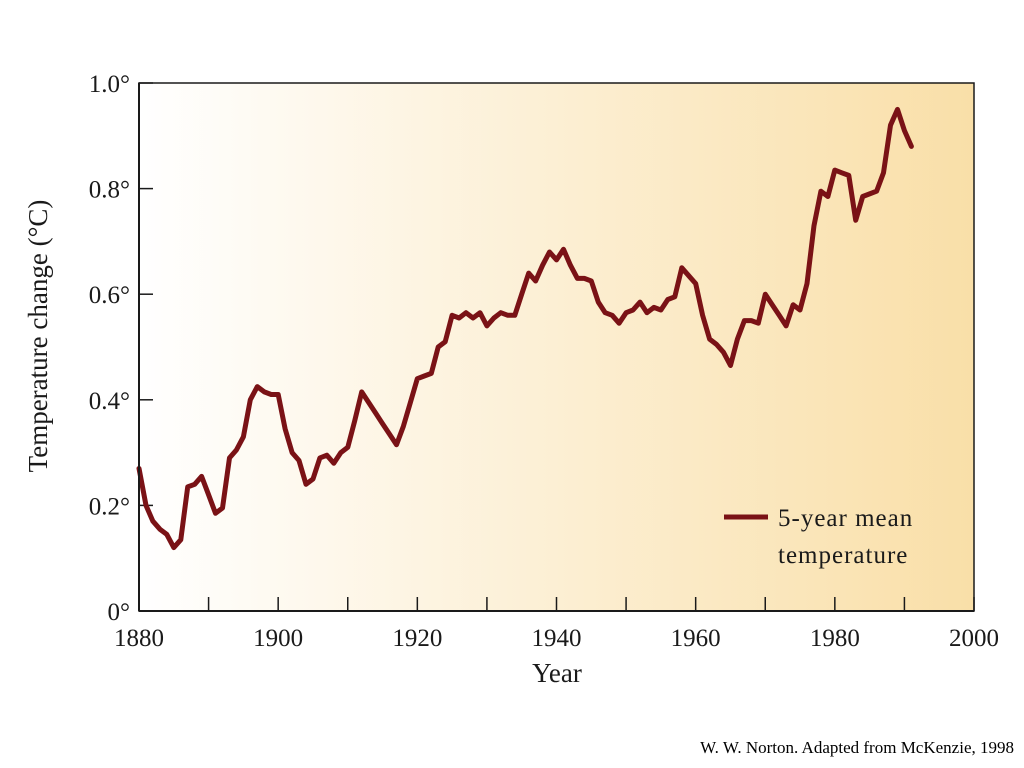 This screenshot has height=768, width=1024. I want to click on y-tick-label: 0°, so click(119, 612).